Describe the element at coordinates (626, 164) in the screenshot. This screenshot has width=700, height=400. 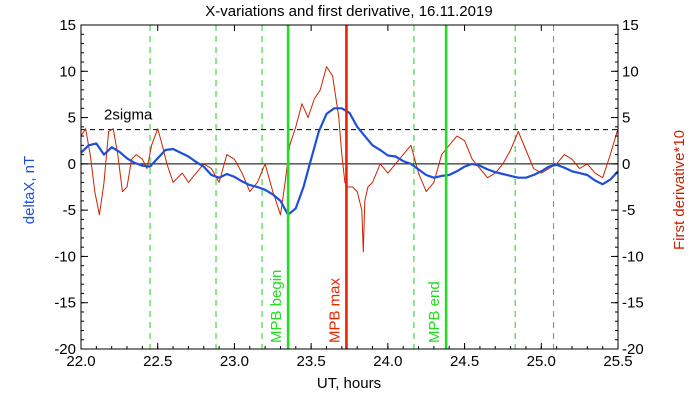
I see `y-right-tick-label-4: 0` at that location.